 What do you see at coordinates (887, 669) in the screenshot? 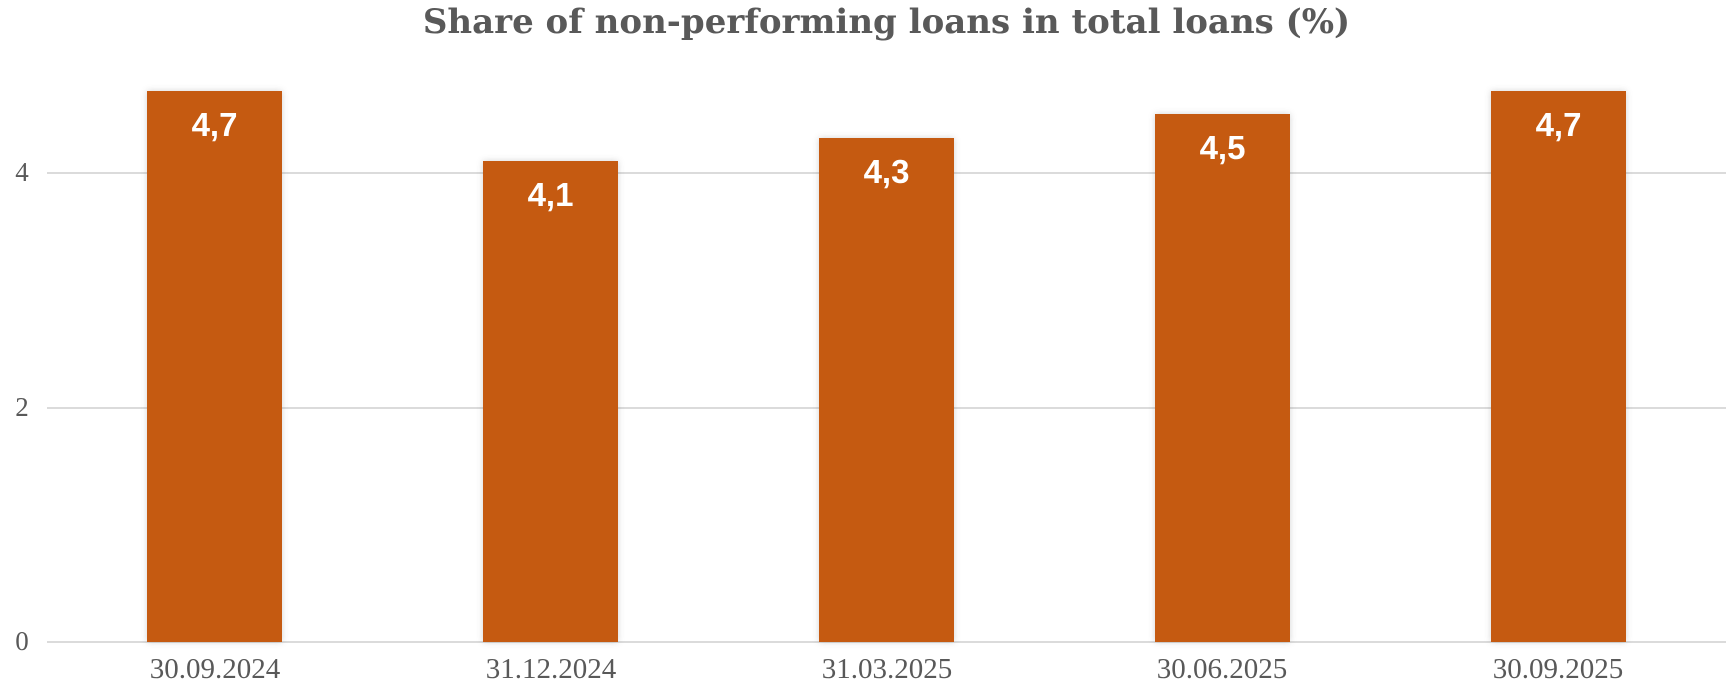
I see `x-axis-tick-label: 31.03.2025` at bounding box center [887, 669].